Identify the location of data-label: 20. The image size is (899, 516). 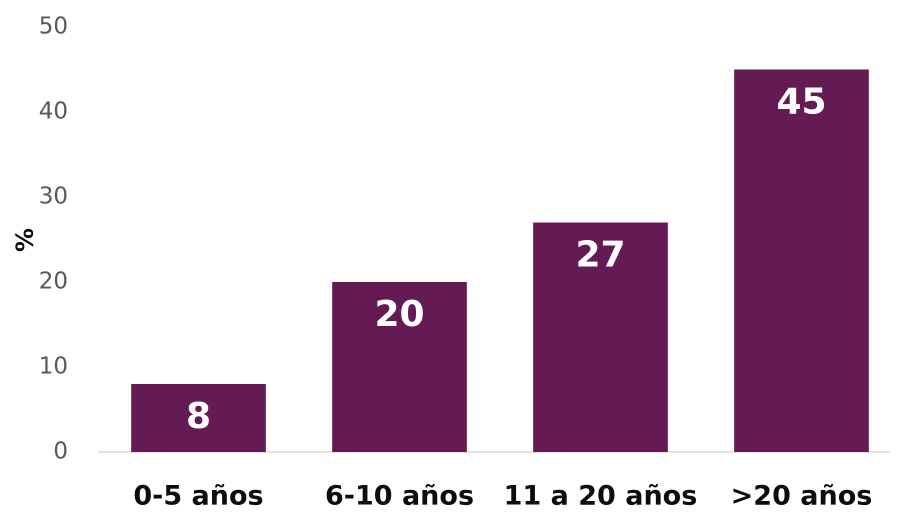
(399, 314).